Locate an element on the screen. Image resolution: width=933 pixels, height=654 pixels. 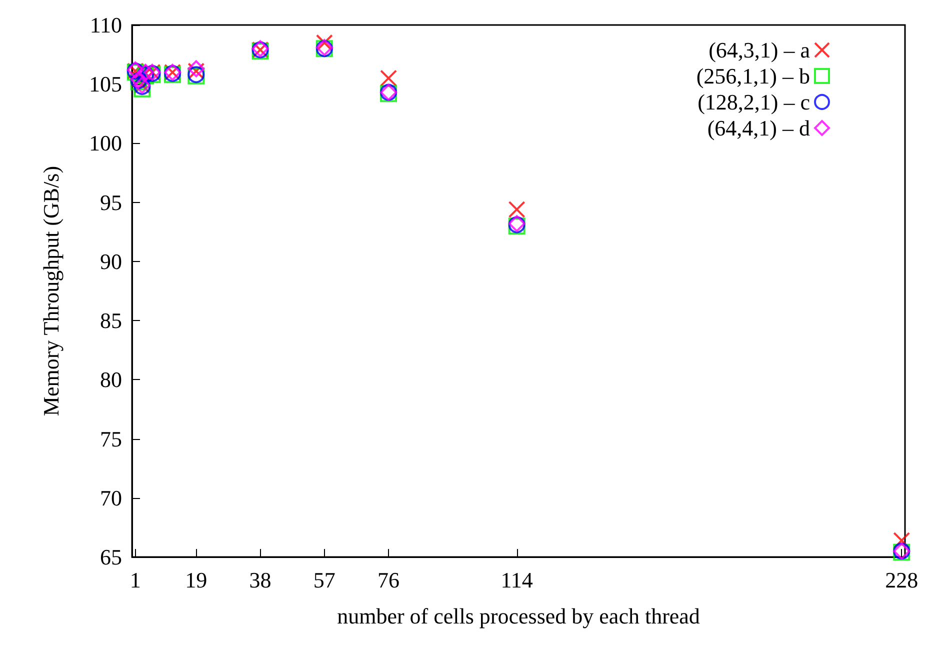
y-tick-label: 90 is located at coordinates (111, 261).